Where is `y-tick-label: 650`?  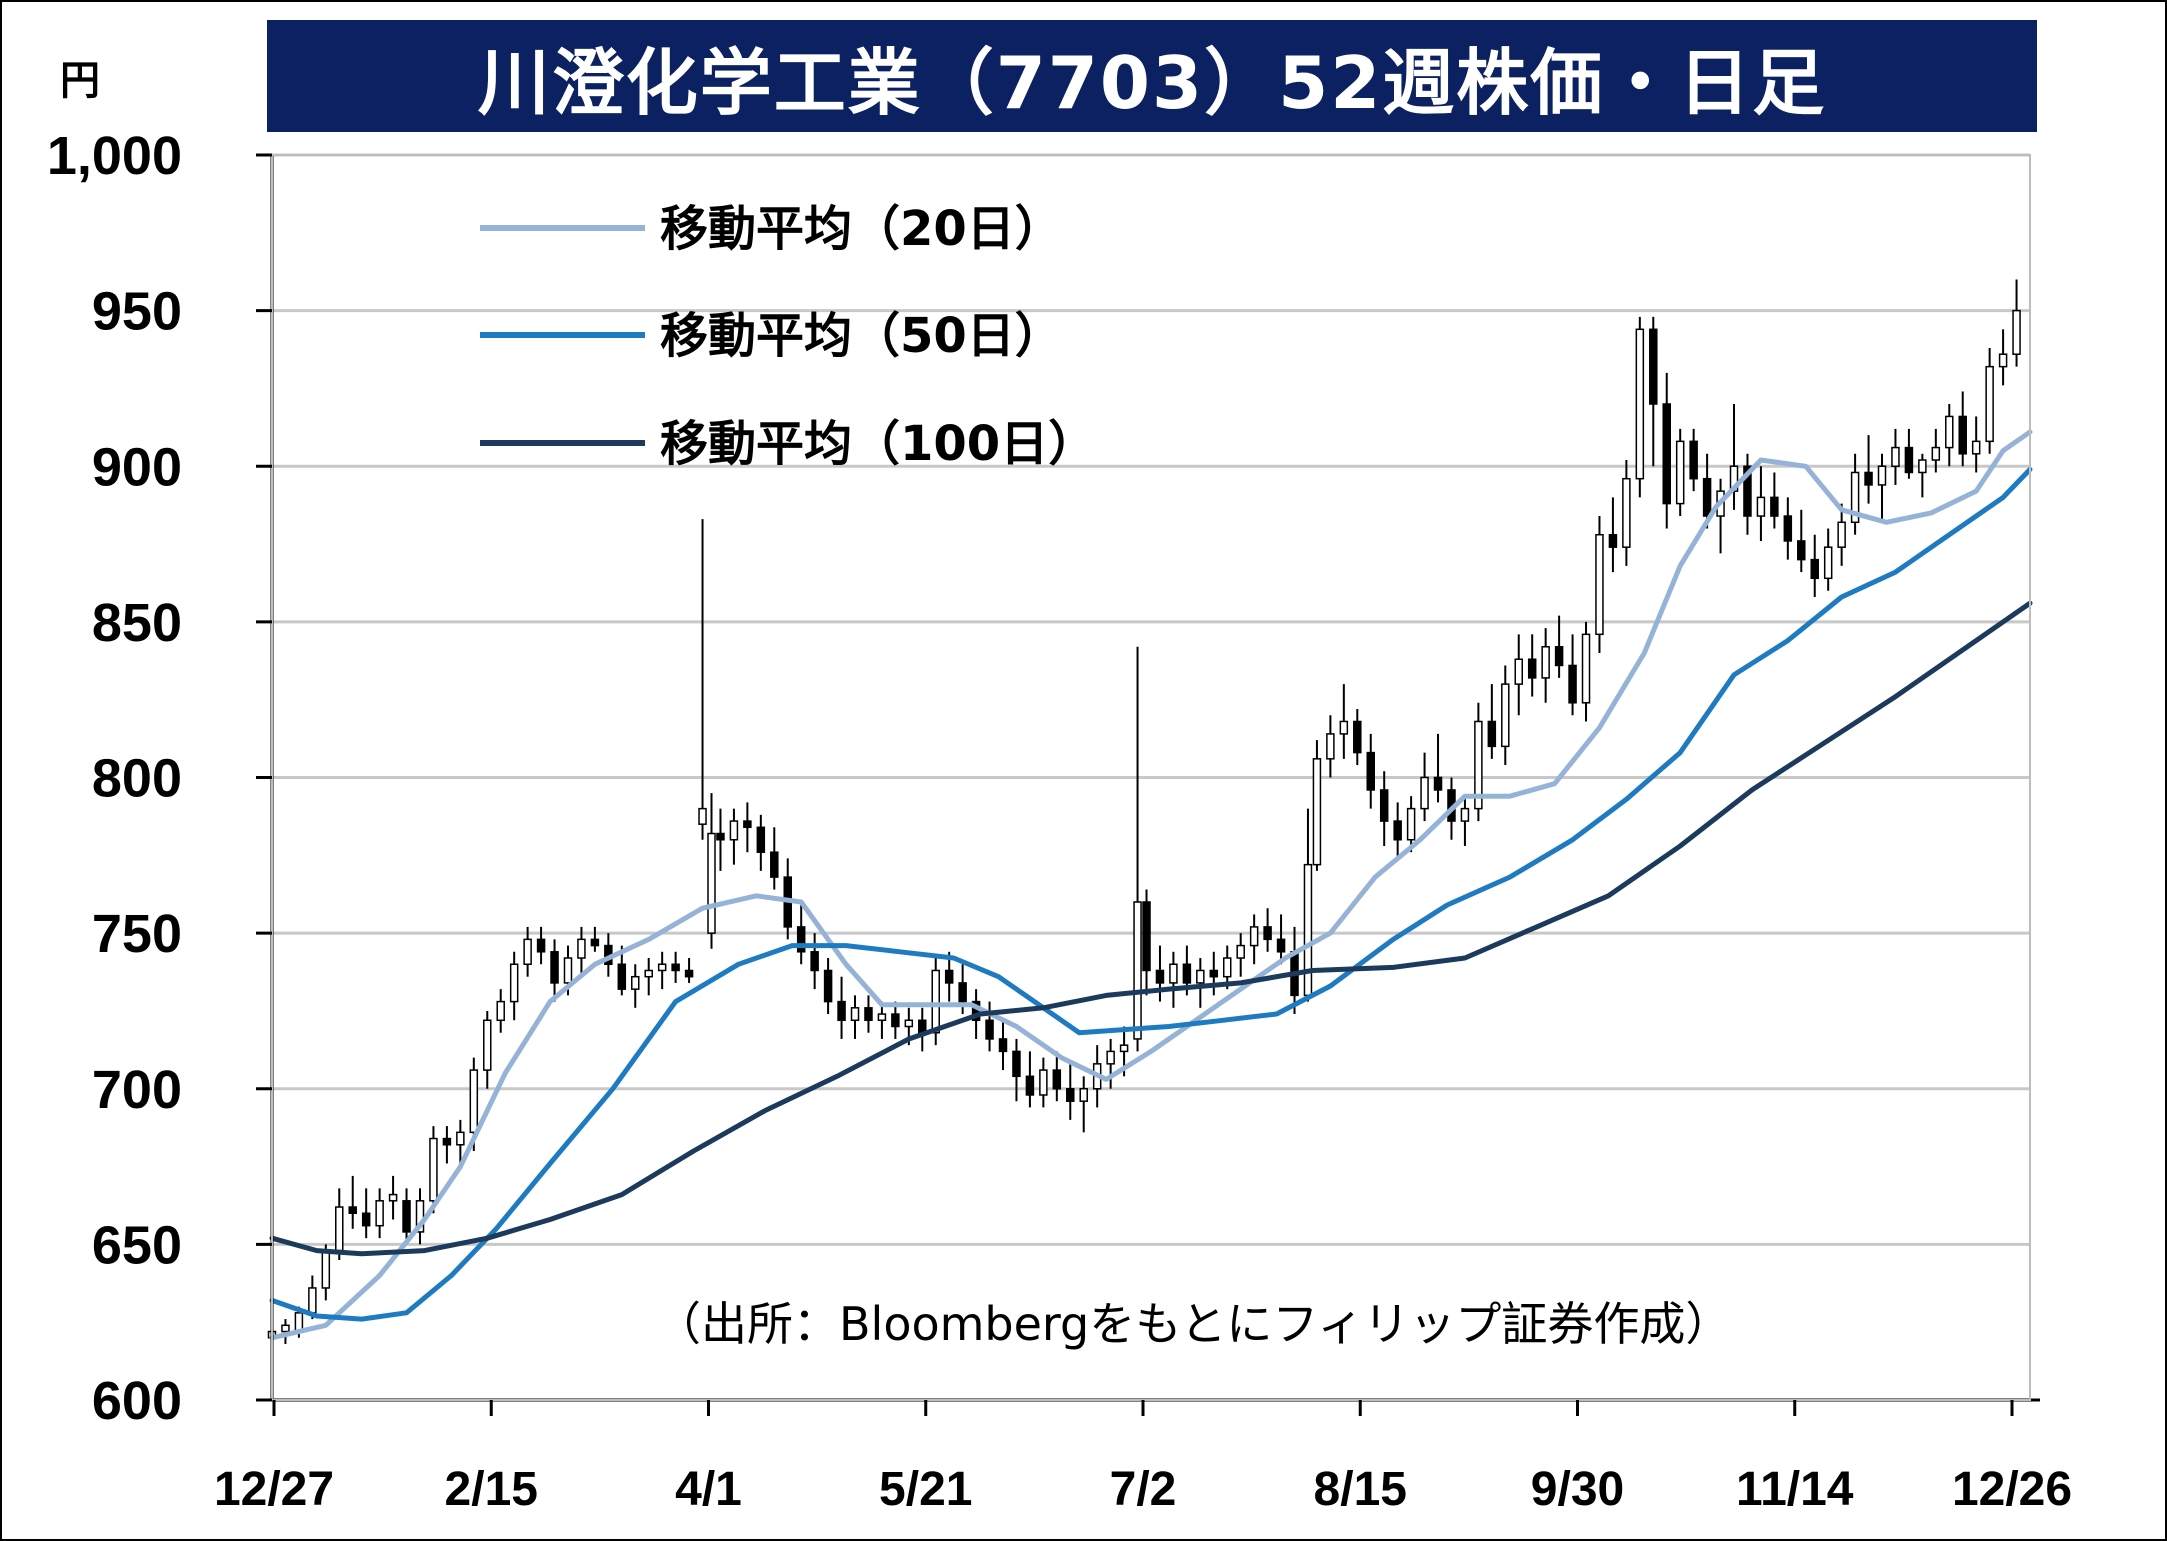
y-tick-label: 650 is located at coordinates (137, 1245).